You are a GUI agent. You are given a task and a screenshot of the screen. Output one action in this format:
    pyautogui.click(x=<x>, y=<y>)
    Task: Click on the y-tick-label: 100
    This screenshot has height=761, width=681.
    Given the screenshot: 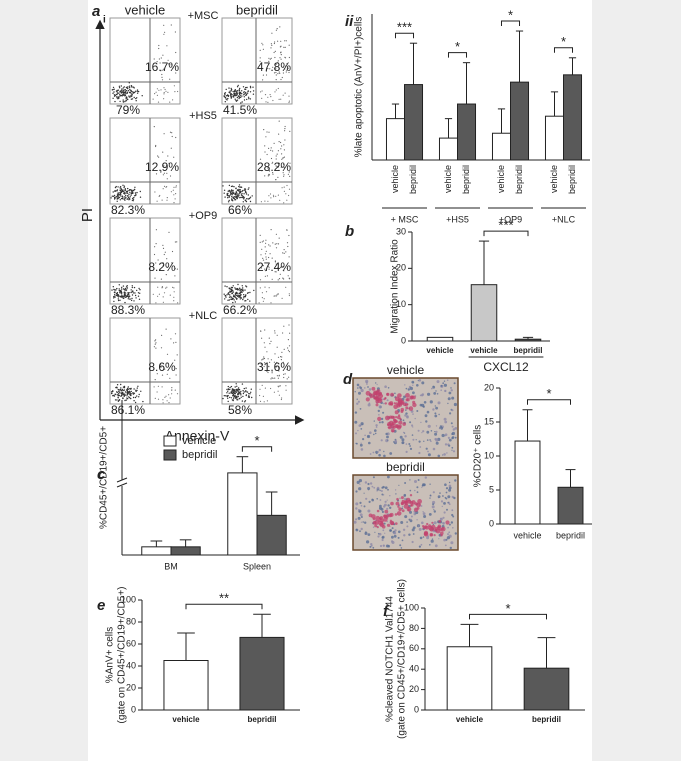 What is the action you would take?
    pyautogui.click(x=128, y=599)
    